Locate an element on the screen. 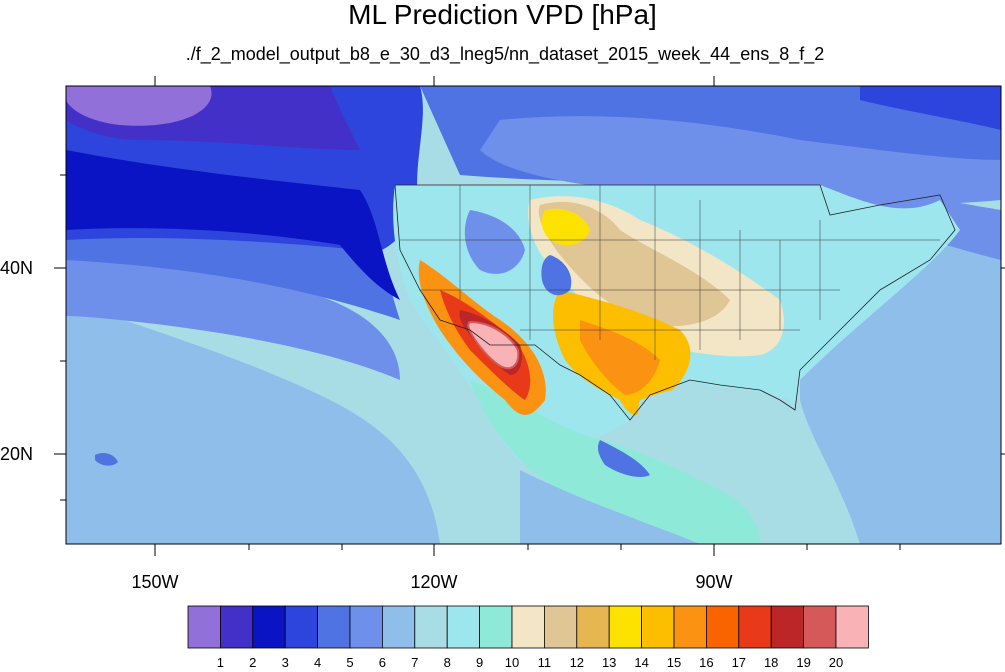  coastal-band-region is located at coordinates (233, 225).